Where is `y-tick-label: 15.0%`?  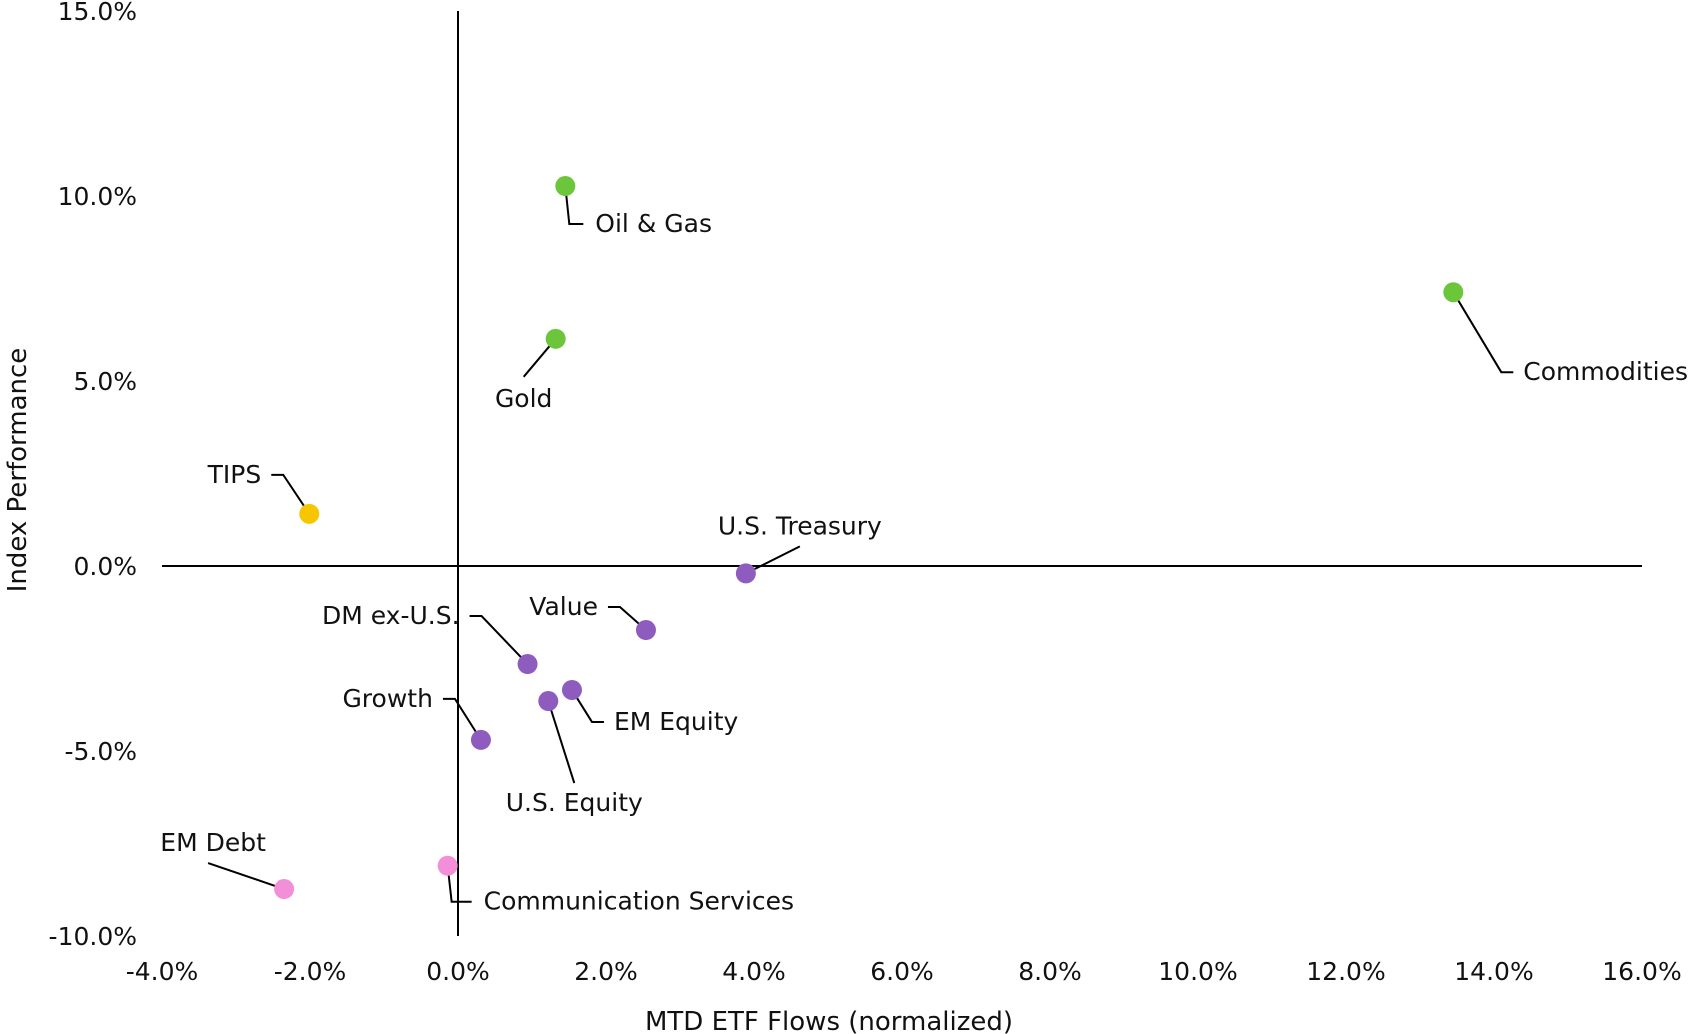
y-tick-label: 15.0% is located at coordinates (97, 13).